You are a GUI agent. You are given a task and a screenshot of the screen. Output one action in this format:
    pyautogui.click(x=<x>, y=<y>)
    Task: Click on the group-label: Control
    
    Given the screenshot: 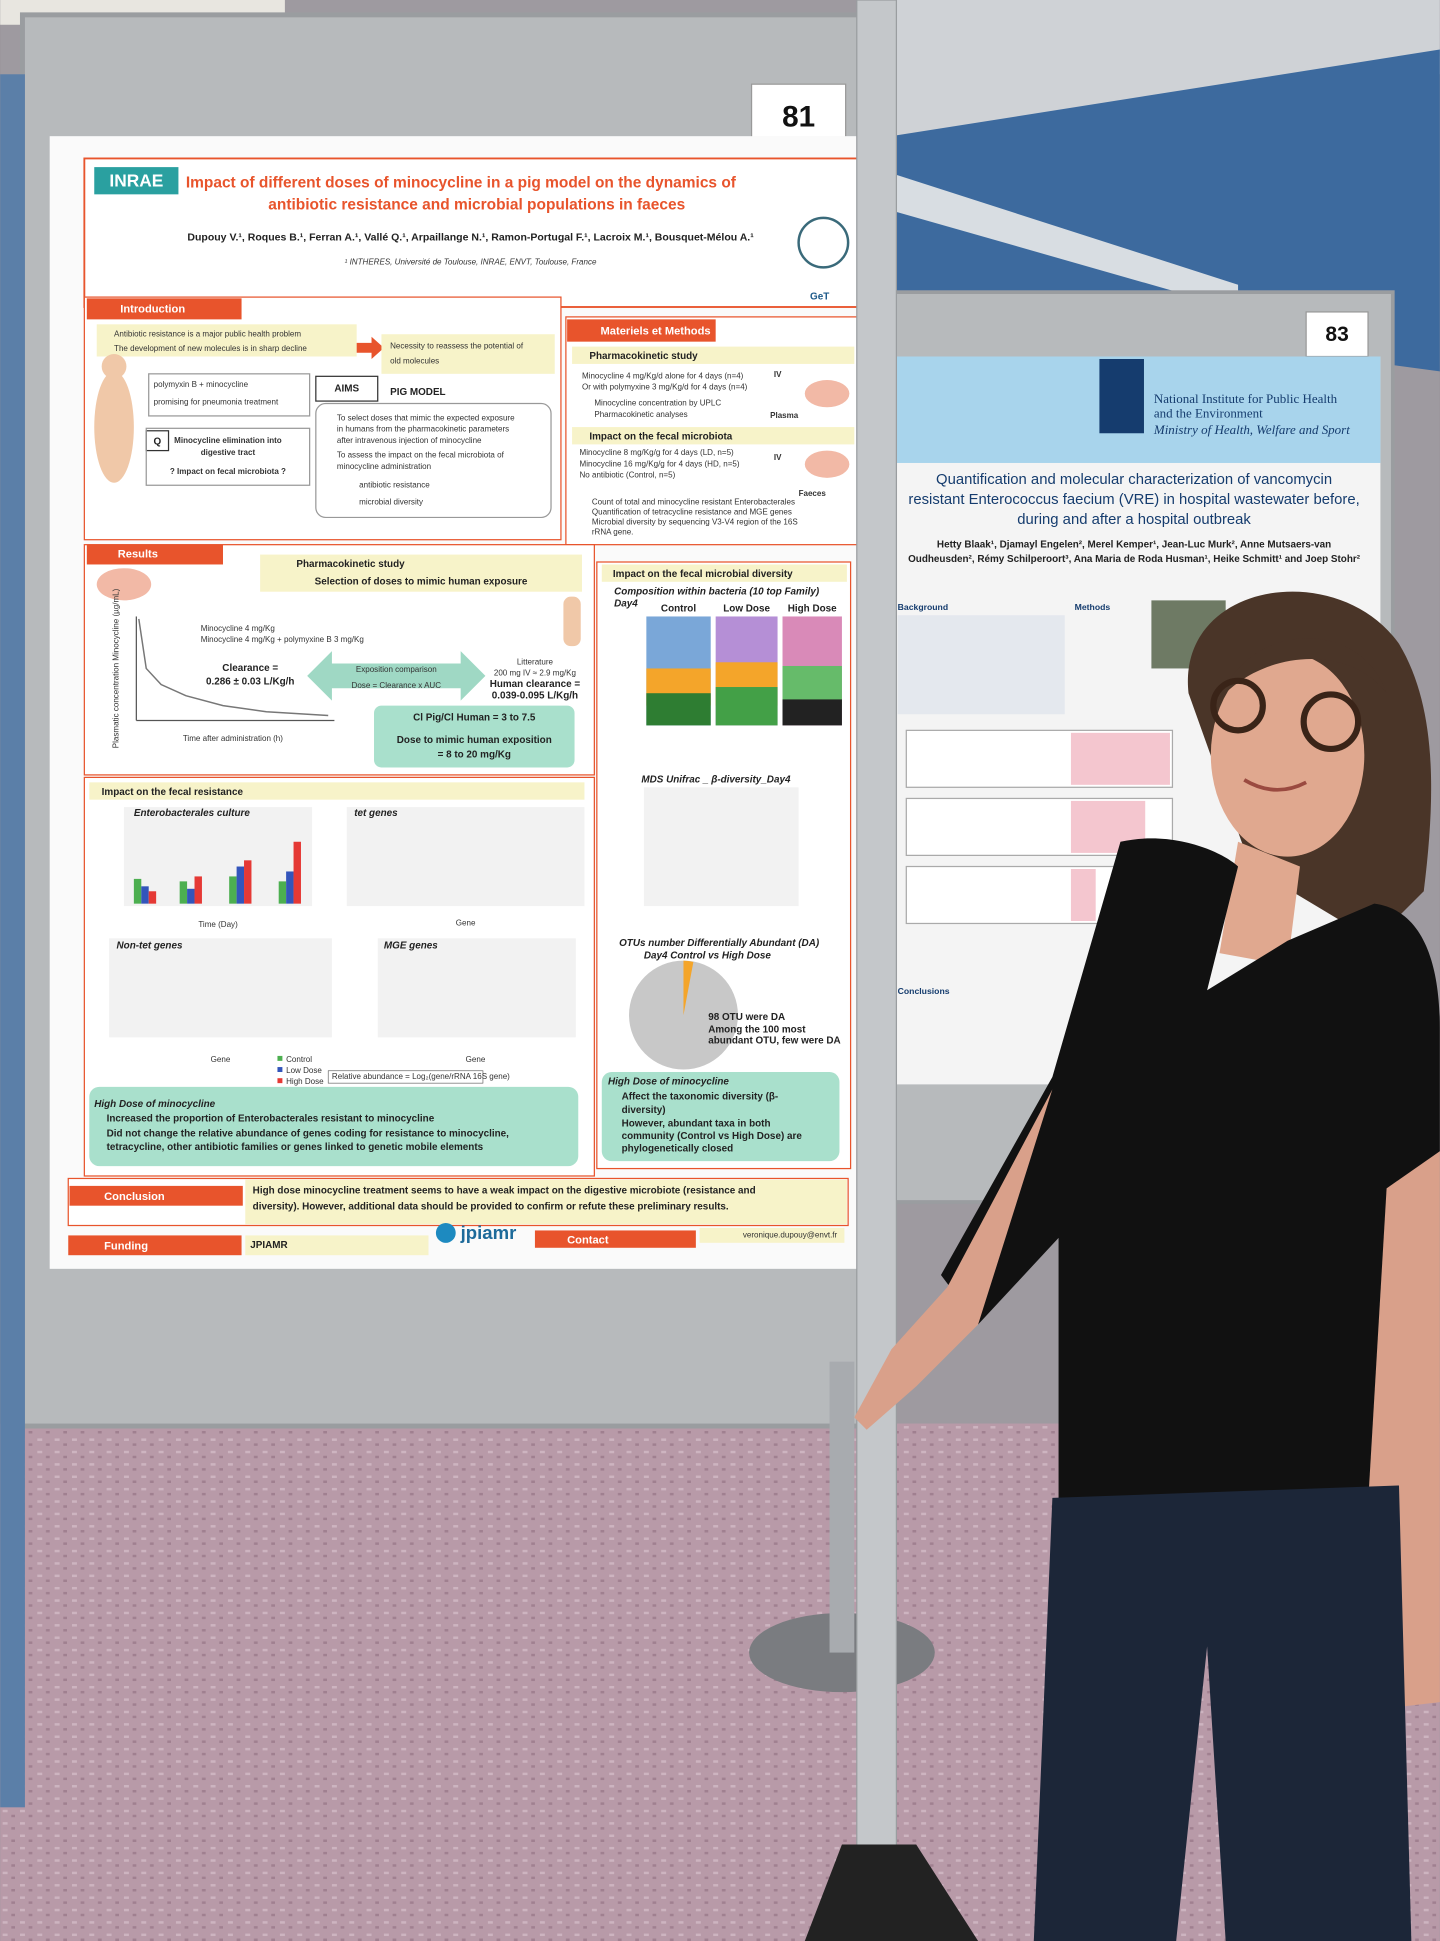 What is the action you would take?
    pyautogui.click(x=678, y=609)
    